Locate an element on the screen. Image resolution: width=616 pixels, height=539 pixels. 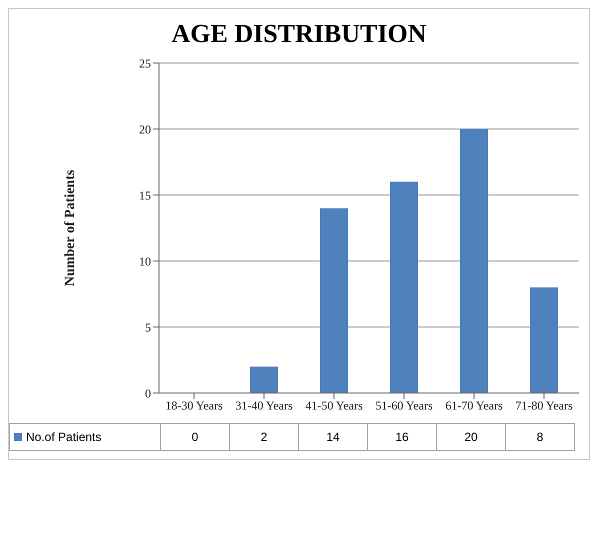
y-tick-label: 5 is located at coordinates (148, 327).